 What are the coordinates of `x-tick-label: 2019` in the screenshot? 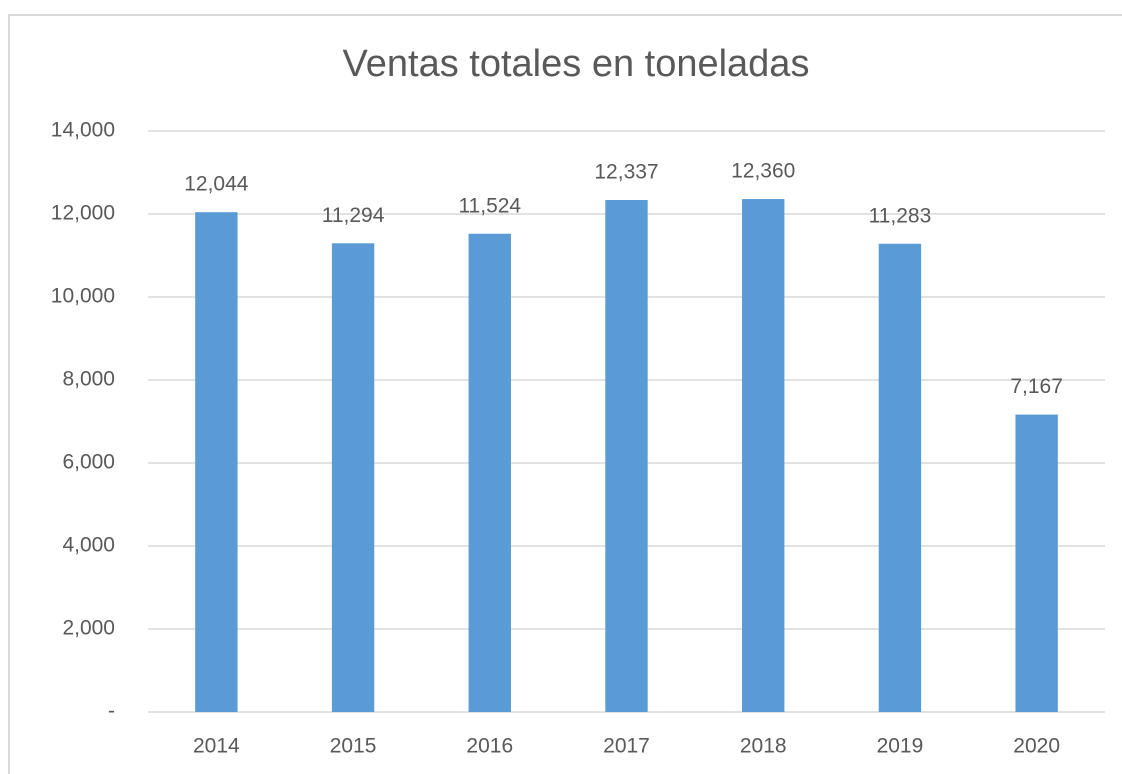 It's located at (900, 746).